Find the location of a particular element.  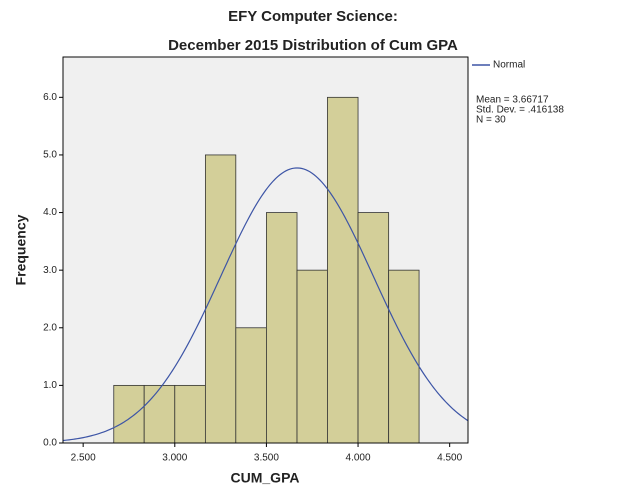

y-tick-label: 4.0 is located at coordinates (50, 212).